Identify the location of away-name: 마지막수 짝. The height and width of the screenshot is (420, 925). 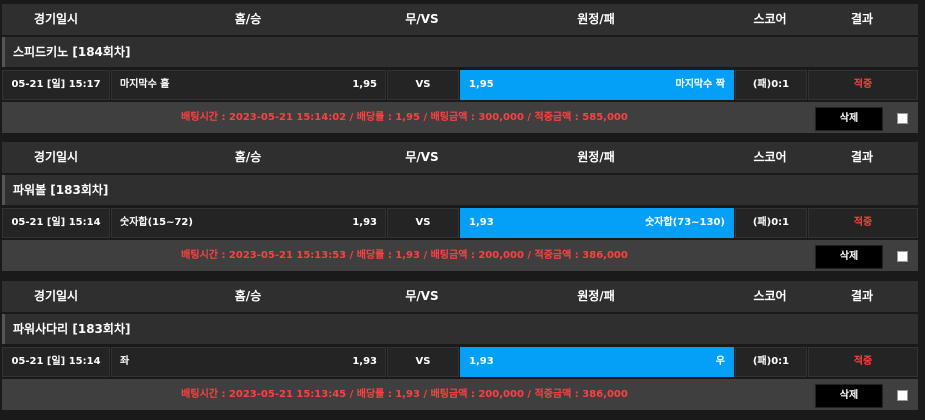
(700, 84).